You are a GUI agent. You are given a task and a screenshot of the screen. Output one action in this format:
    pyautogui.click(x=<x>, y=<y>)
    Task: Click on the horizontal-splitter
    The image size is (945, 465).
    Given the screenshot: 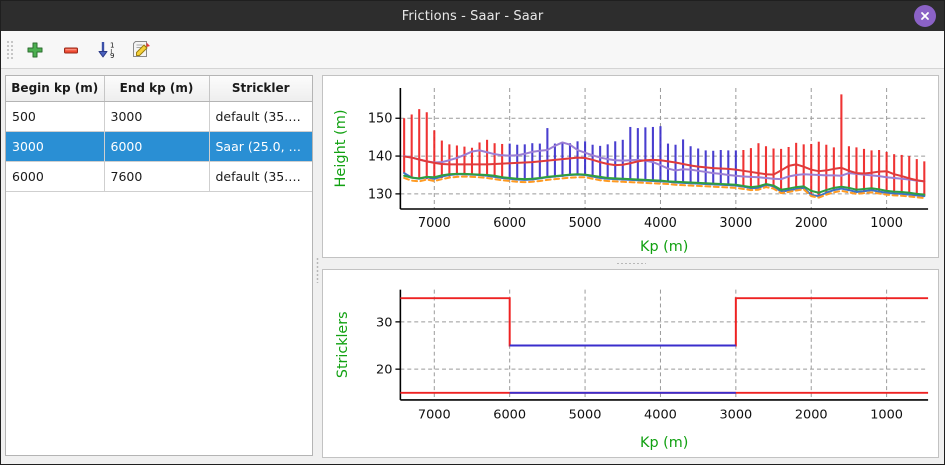 What is the action you would take?
    pyautogui.click(x=630, y=263)
    